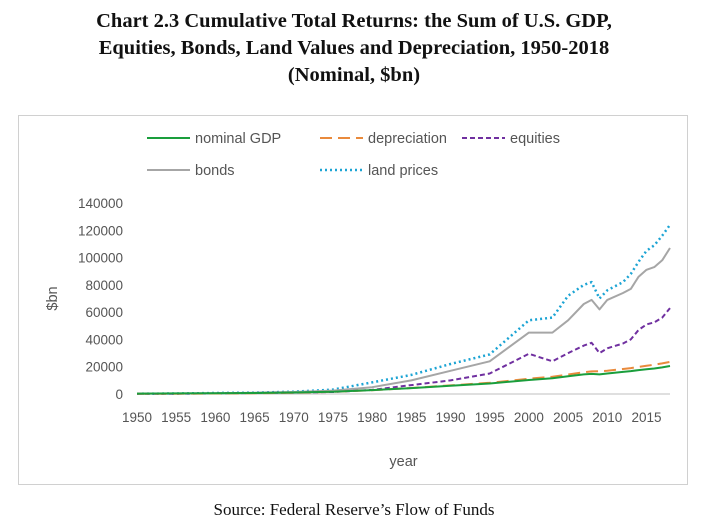 The width and height of the screenshot is (708, 528). I want to click on x-tick-label-6: 1980, so click(372, 417).